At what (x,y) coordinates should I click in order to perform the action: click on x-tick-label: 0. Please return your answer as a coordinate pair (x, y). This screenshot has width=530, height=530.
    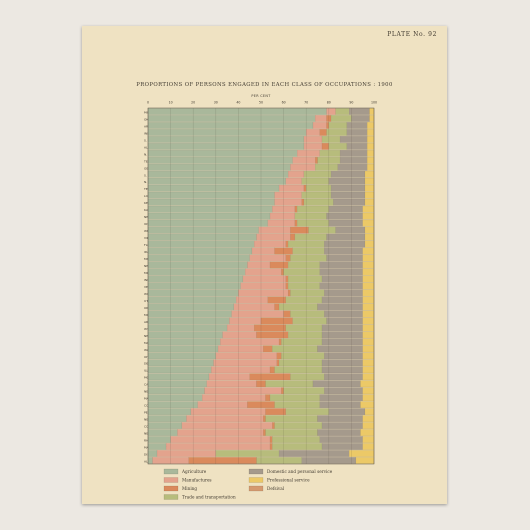
    Looking at the image, I should click on (148, 103).